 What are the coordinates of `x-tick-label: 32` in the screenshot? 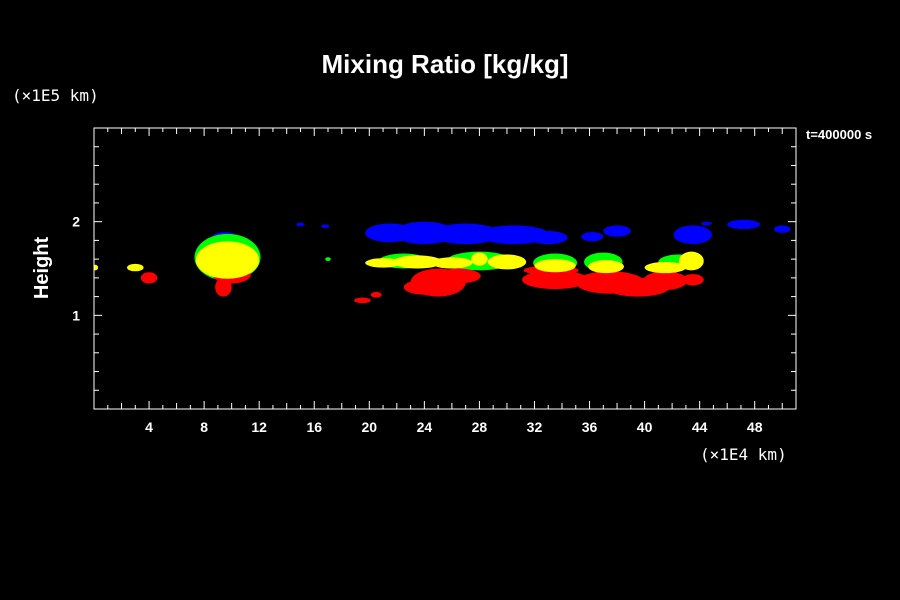 It's located at (535, 427).